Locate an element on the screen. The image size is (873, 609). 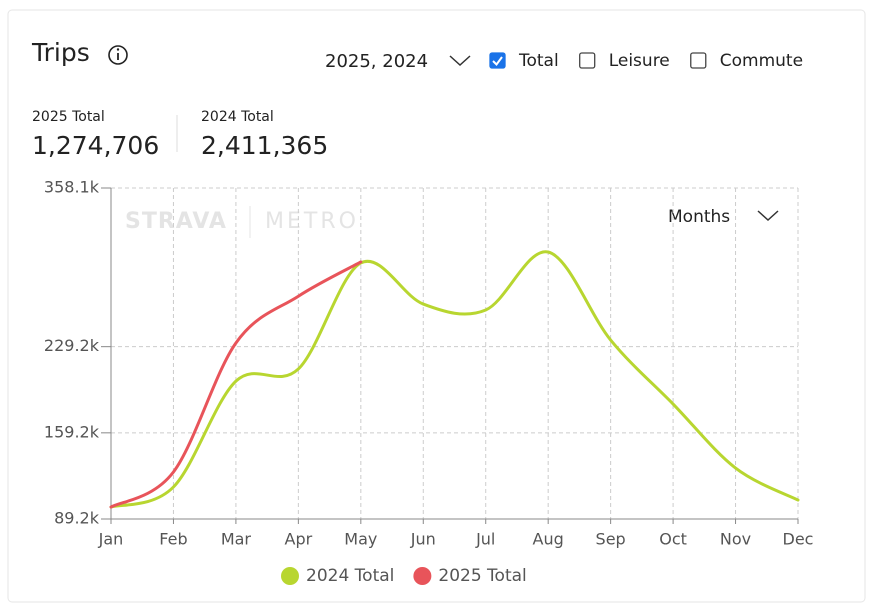
checkbox-label: Commute is located at coordinates (761, 61).